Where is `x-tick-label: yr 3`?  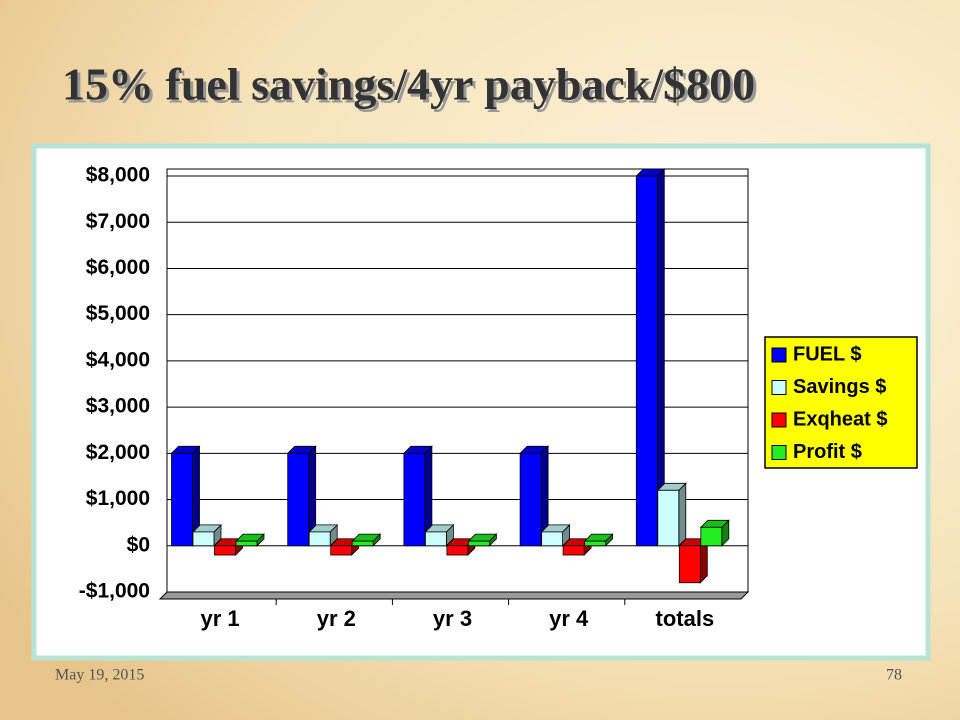
x-tick-label: yr 3 is located at coordinates (452, 618).